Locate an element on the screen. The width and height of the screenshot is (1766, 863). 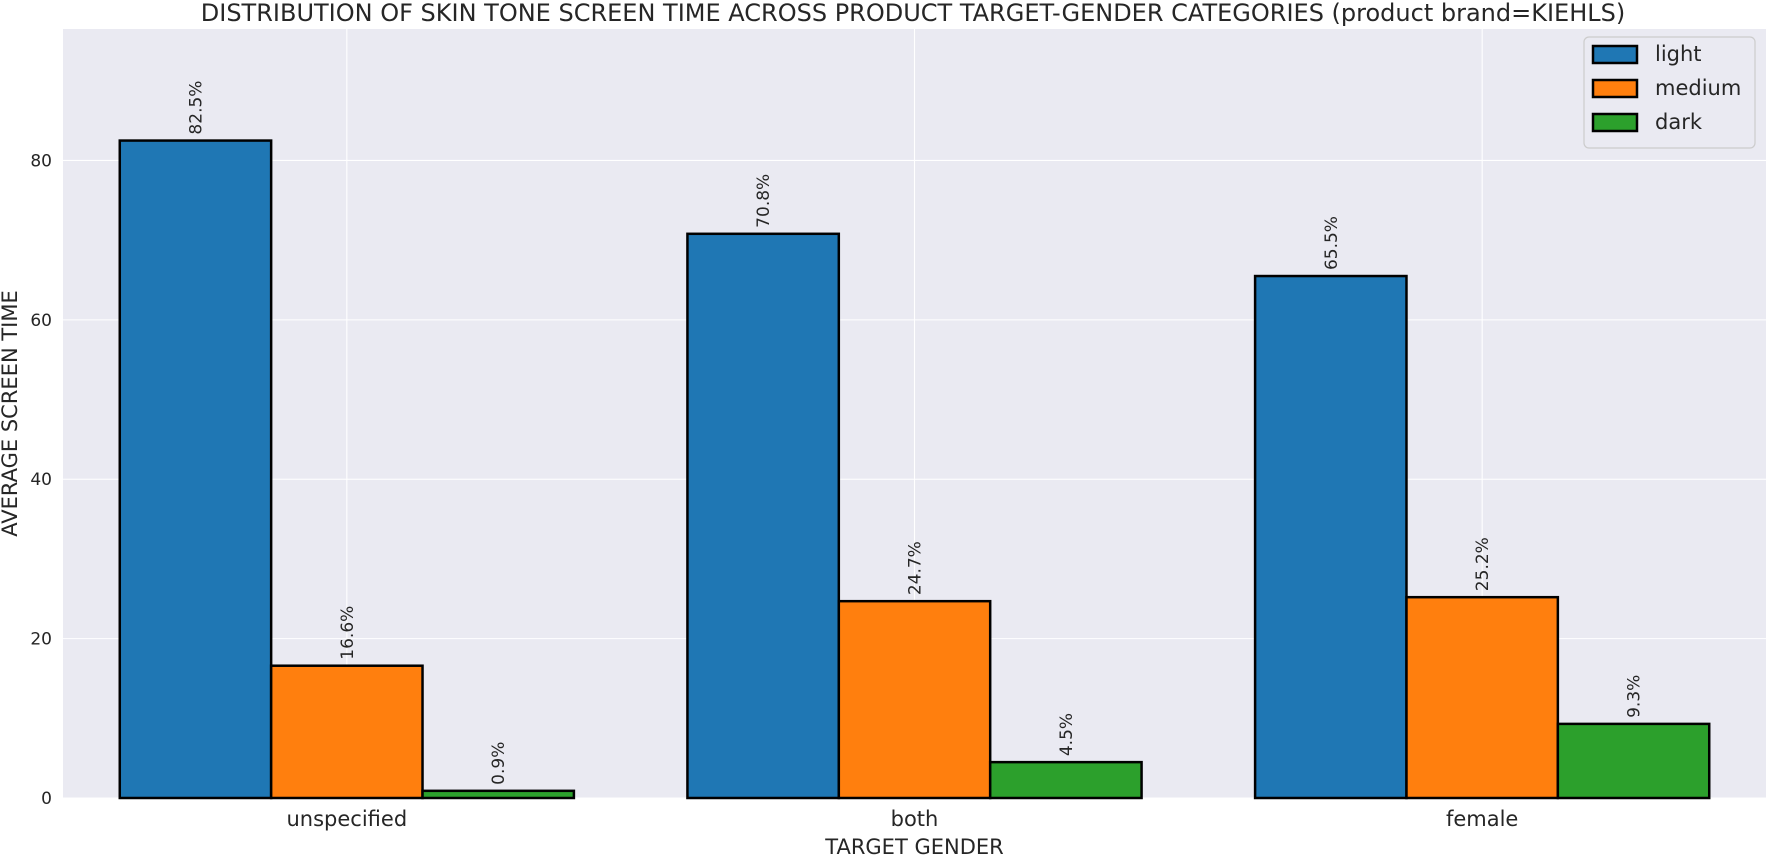
legend-swatch-medium is located at coordinates (1615, 88).